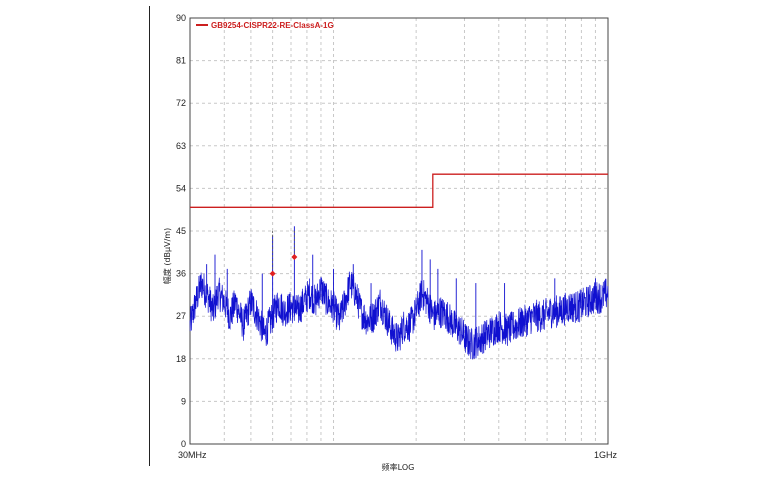 The width and height of the screenshot is (762, 485). I want to click on y-tick-label: 54, so click(181, 188).